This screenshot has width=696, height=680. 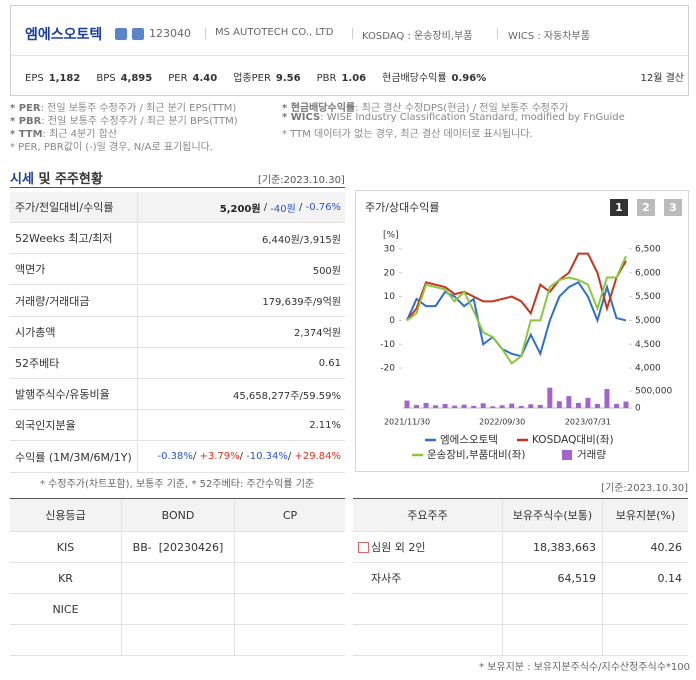 What do you see at coordinates (319, 108) in the screenshot?
I see `note-term: * 현금배당수익률` at bounding box center [319, 108].